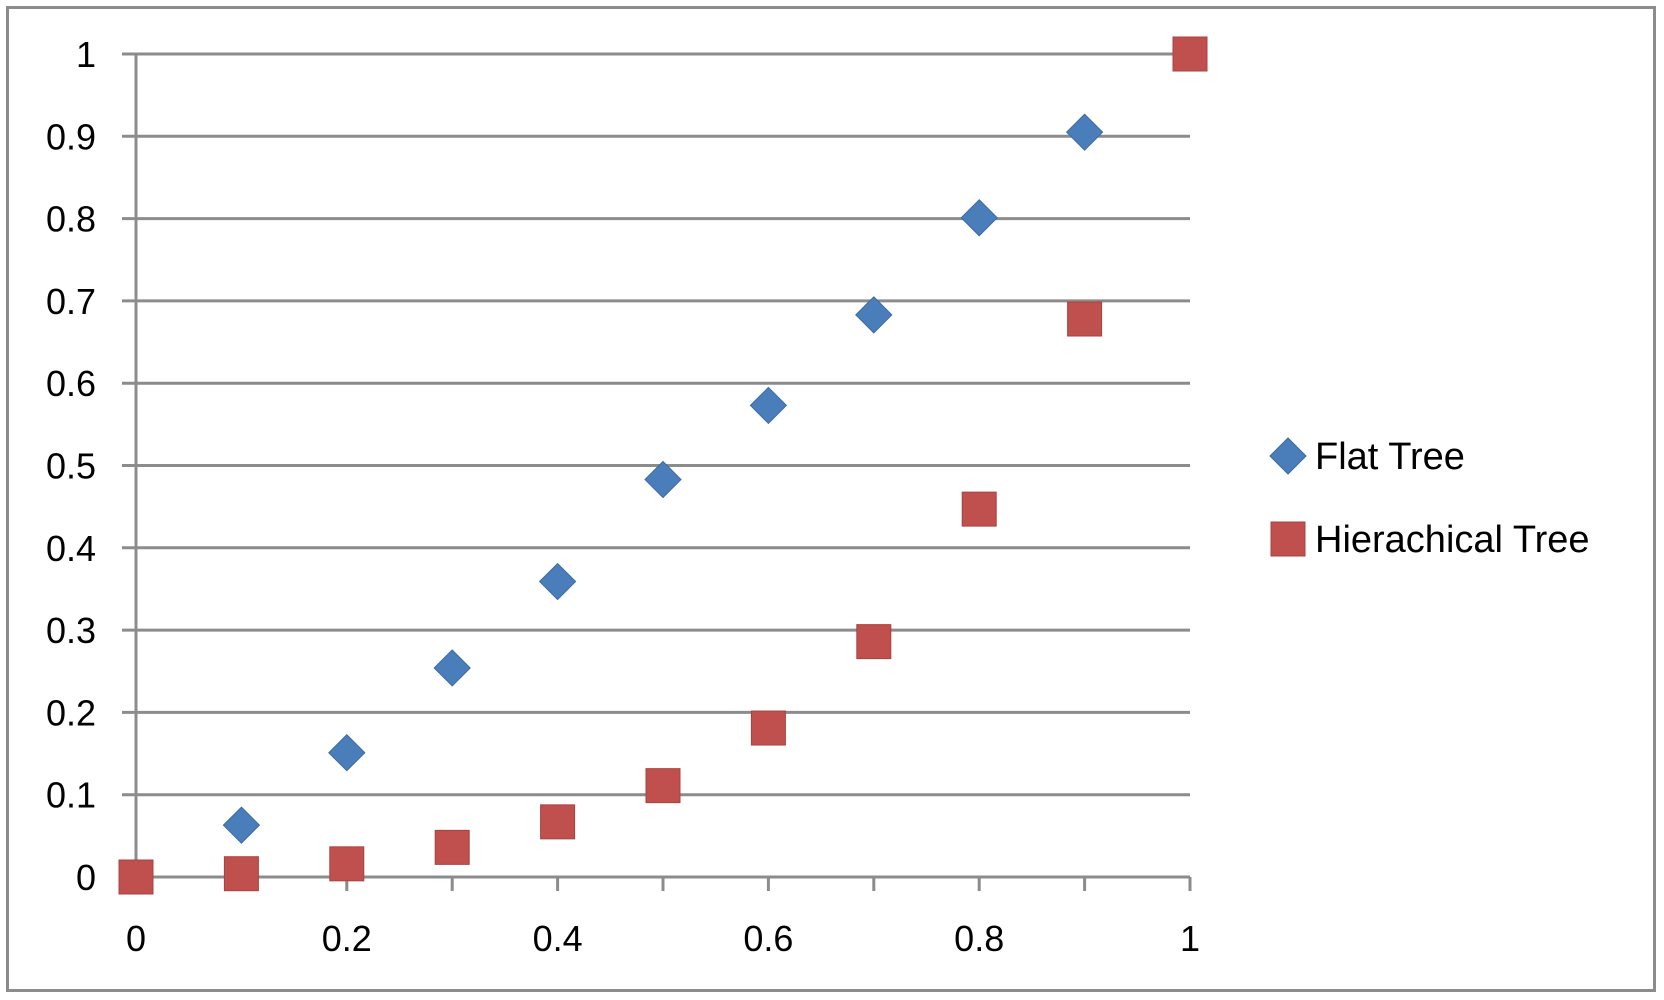 This screenshot has width=1664, height=1000. Describe the element at coordinates (71, 136) in the screenshot. I see `y-tick-label: 0.9` at that location.